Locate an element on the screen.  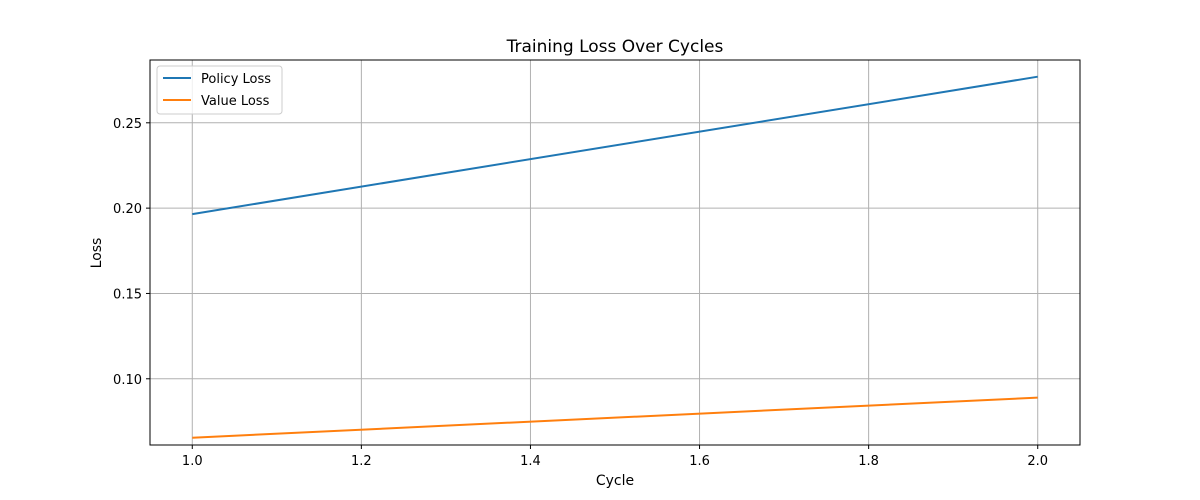
x-axis-title: Cycle is located at coordinates (615, 481).